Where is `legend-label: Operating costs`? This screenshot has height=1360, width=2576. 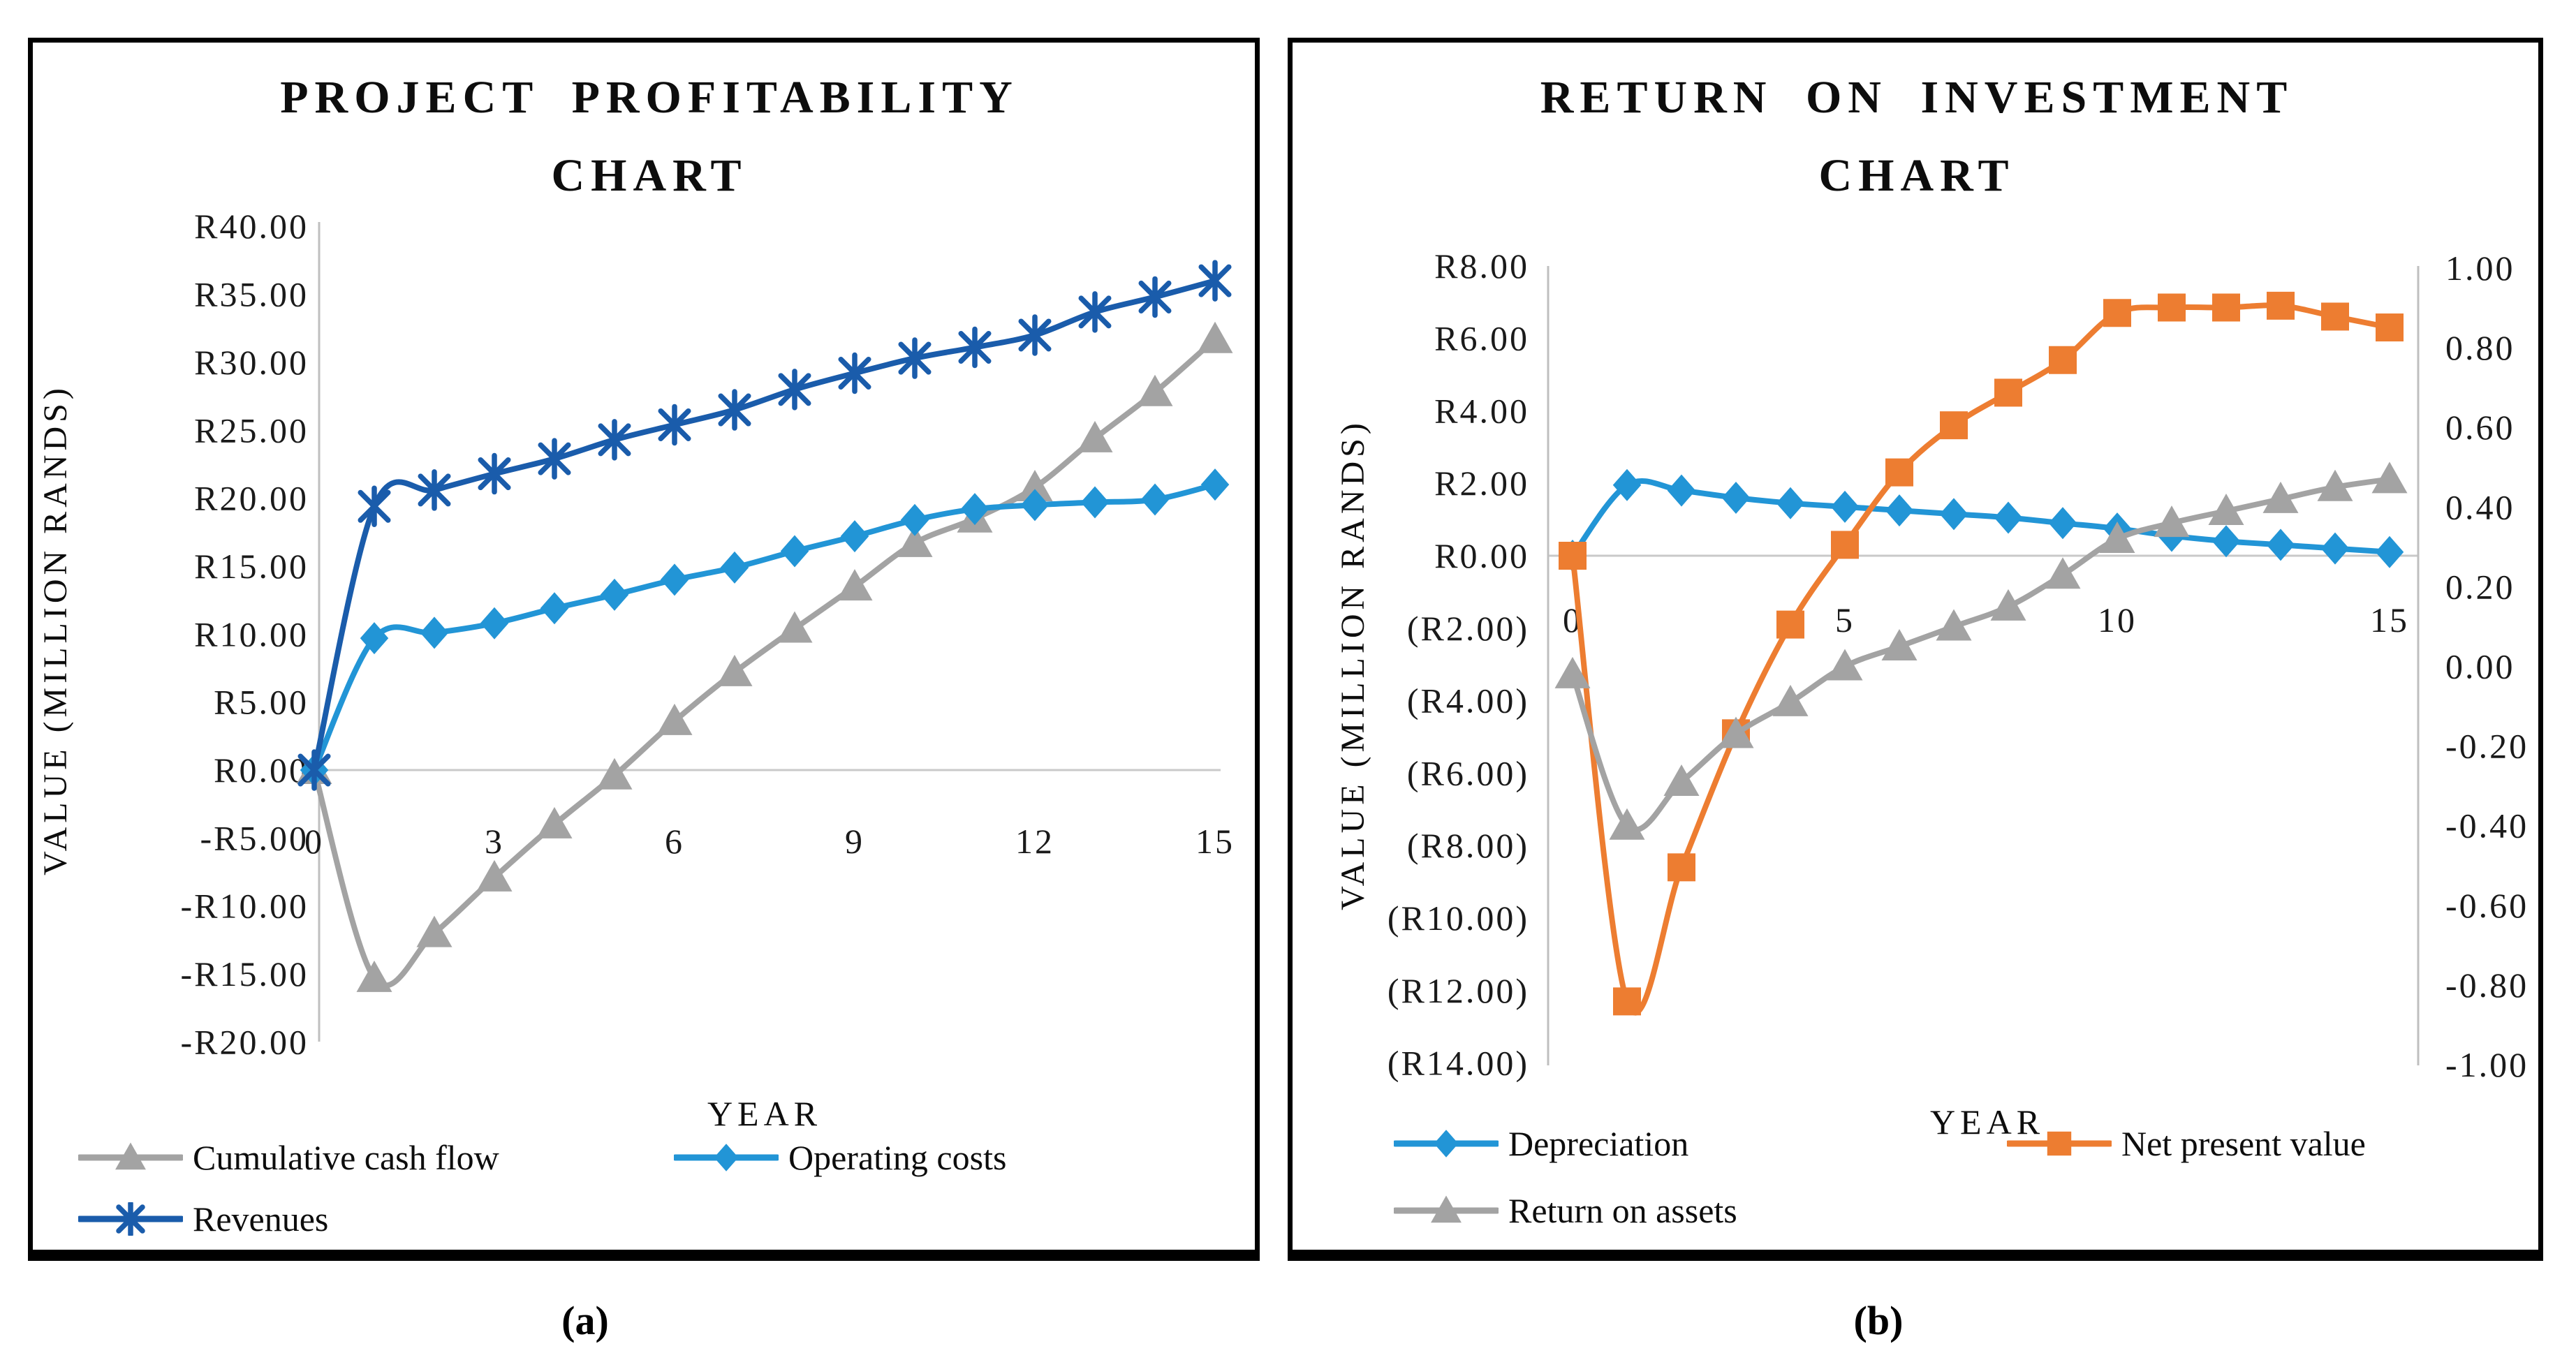 legend-label: Operating costs is located at coordinates (897, 1157).